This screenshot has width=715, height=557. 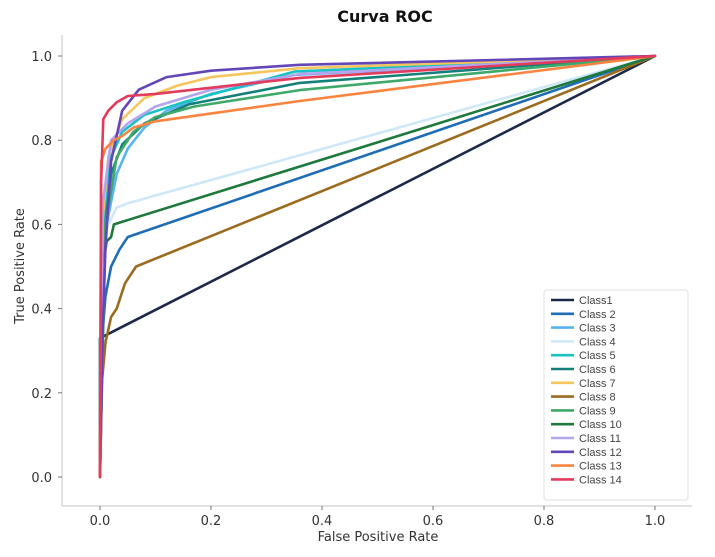 What do you see at coordinates (100, 521) in the screenshot?
I see `x-tick-label: 0.0` at bounding box center [100, 521].